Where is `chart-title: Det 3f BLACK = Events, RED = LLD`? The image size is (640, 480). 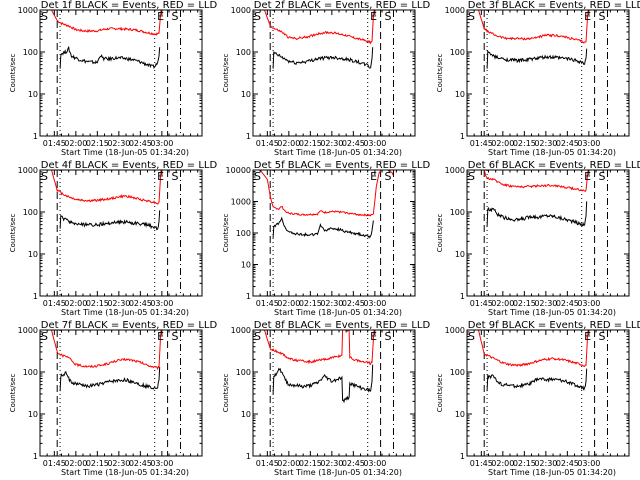 chart-title: Det 3f BLACK = Events, RED = LLD is located at coordinates (554, 5).